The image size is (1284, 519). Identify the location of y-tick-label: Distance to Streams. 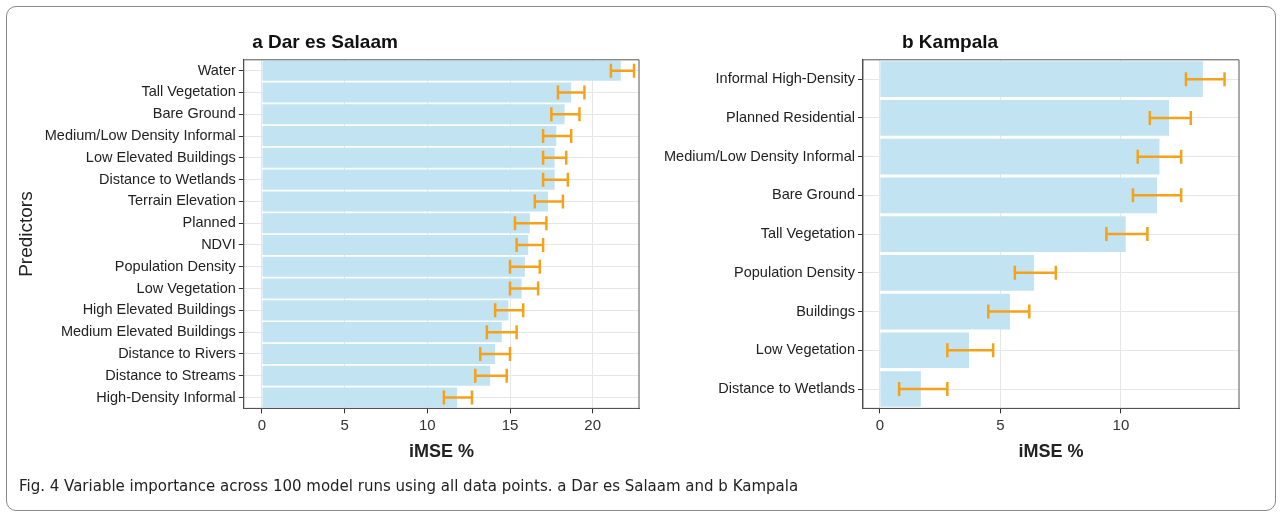
(170, 374).